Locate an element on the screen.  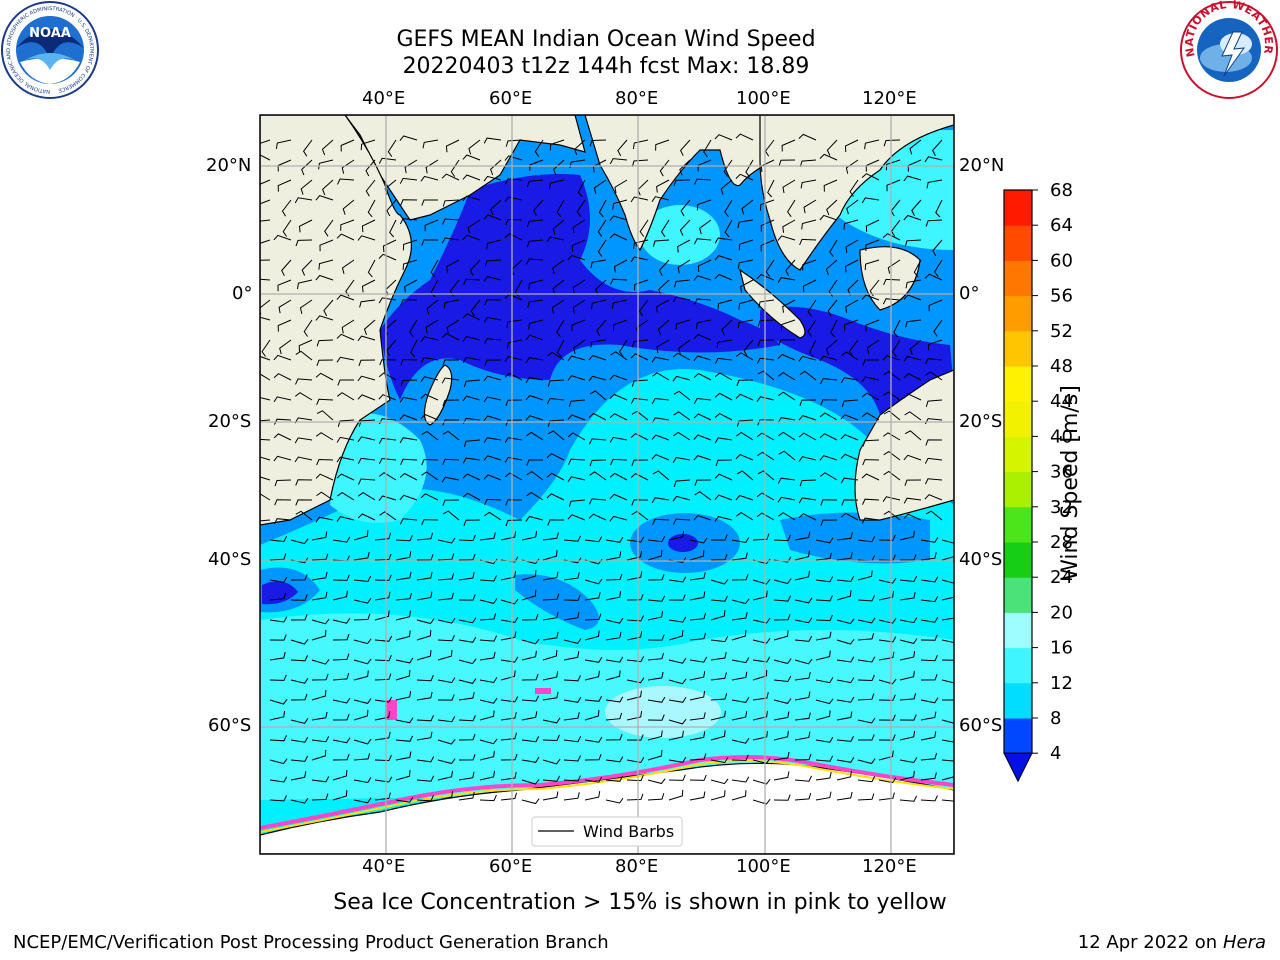
indochina-land is located at coordinates (856, 193).